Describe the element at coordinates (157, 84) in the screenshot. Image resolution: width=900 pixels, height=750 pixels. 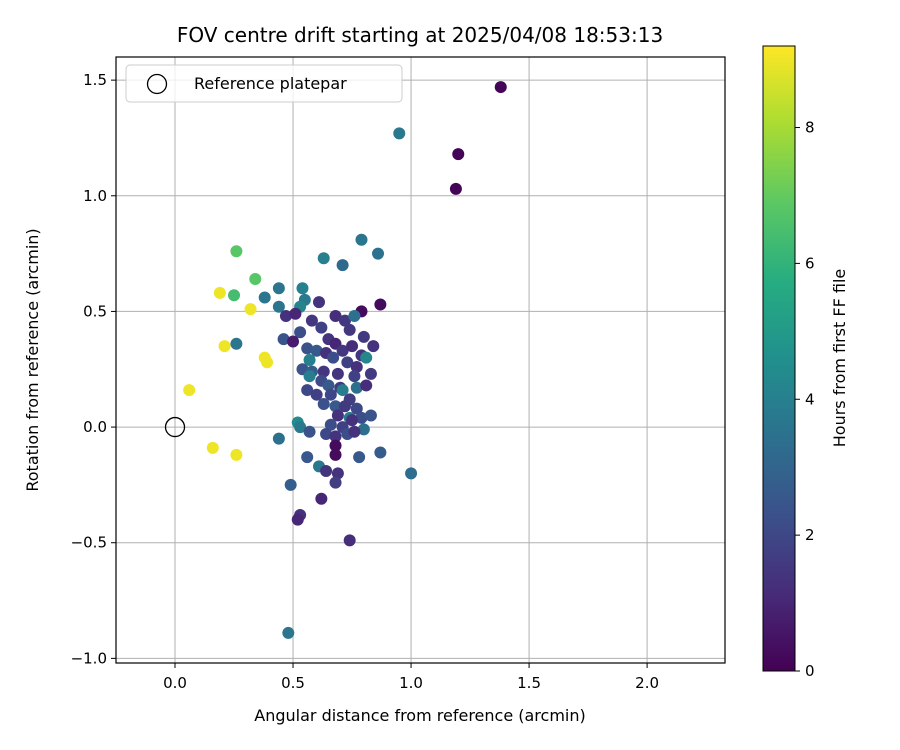
I see `reference-marker-icon` at that location.